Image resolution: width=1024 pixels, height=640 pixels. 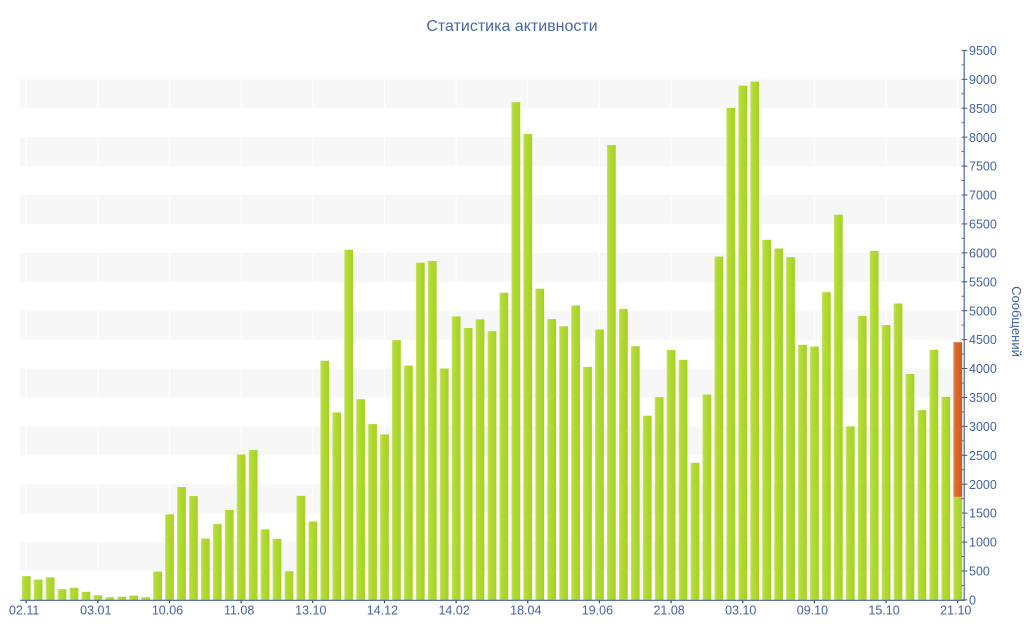 What do you see at coordinates (983, 427) in the screenshot?
I see `svg-text: 3000` at bounding box center [983, 427].